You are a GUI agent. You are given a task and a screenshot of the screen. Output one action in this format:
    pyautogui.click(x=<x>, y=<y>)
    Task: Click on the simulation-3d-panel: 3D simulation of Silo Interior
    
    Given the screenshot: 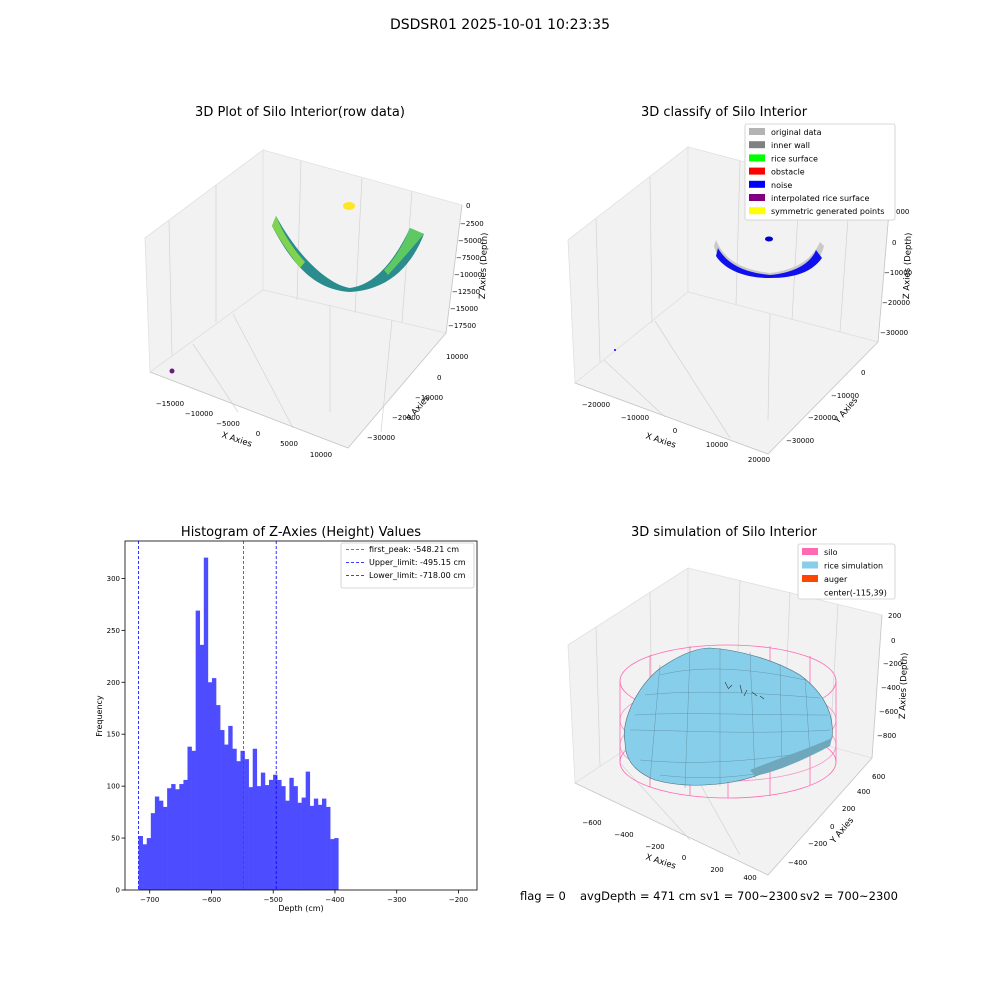 What is the action you would take?
    pyautogui.click(x=738, y=703)
    